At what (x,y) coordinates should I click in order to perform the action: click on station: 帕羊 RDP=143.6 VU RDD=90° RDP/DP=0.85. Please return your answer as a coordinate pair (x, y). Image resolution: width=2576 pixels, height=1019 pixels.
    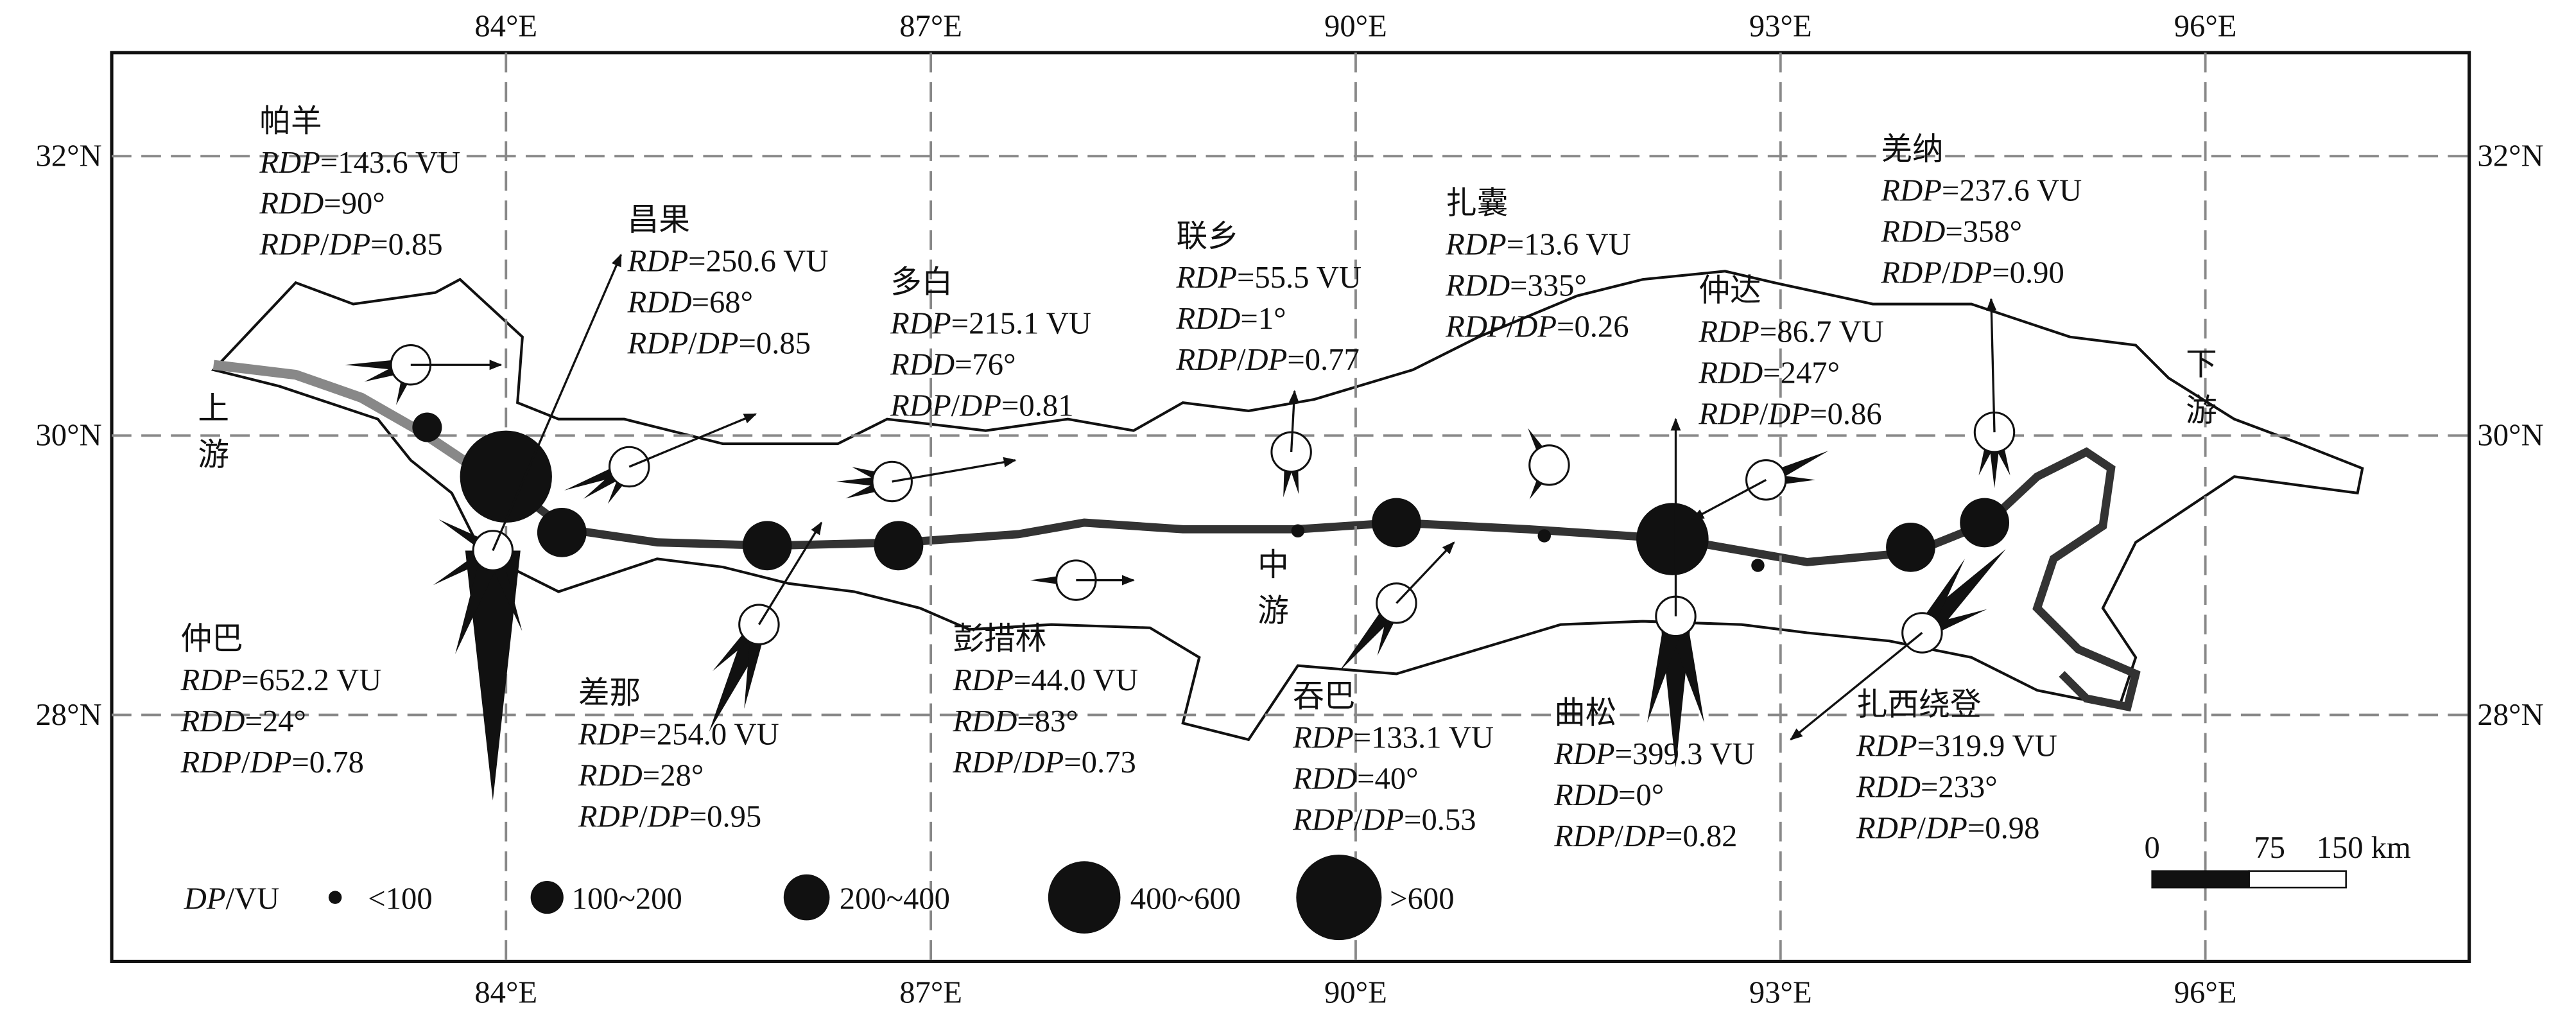
    Looking at the image, I should click on (381, 254).